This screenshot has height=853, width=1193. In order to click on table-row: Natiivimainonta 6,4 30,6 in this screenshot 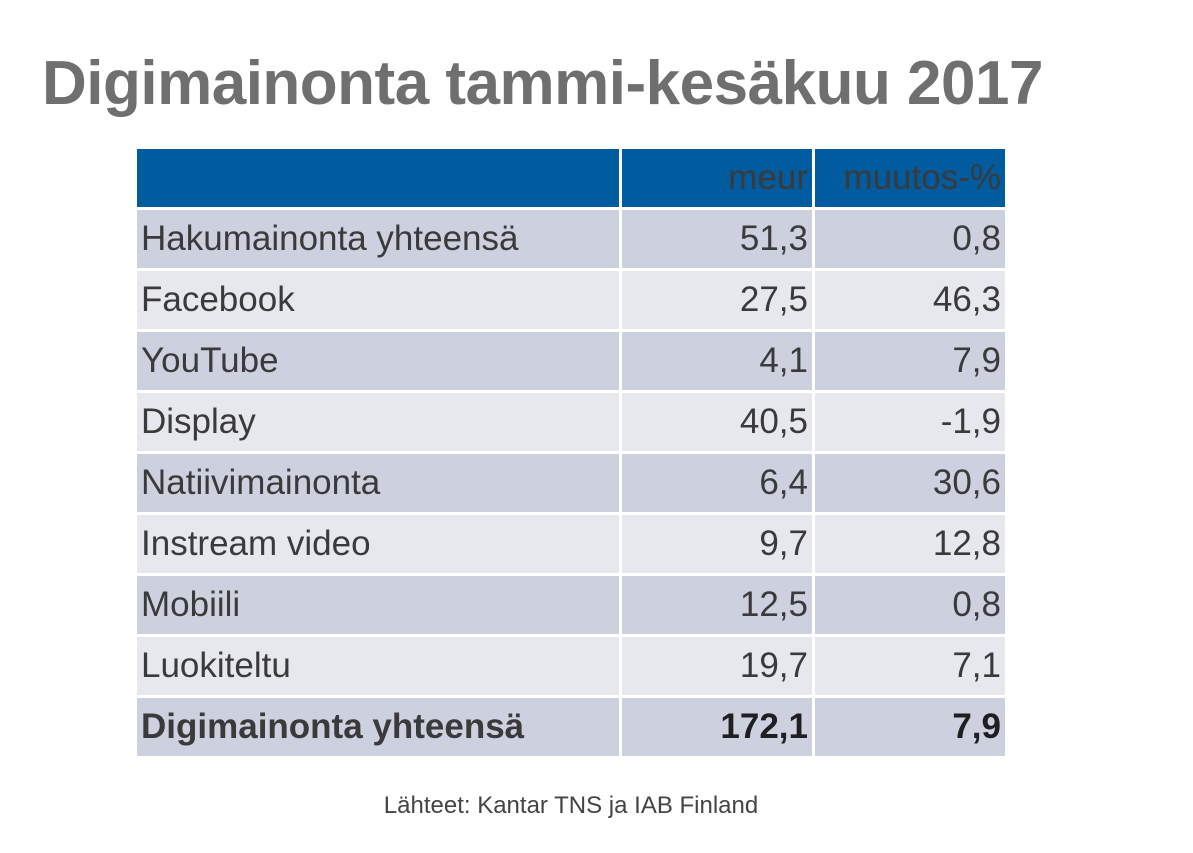, I will do `click(571, 483)`.